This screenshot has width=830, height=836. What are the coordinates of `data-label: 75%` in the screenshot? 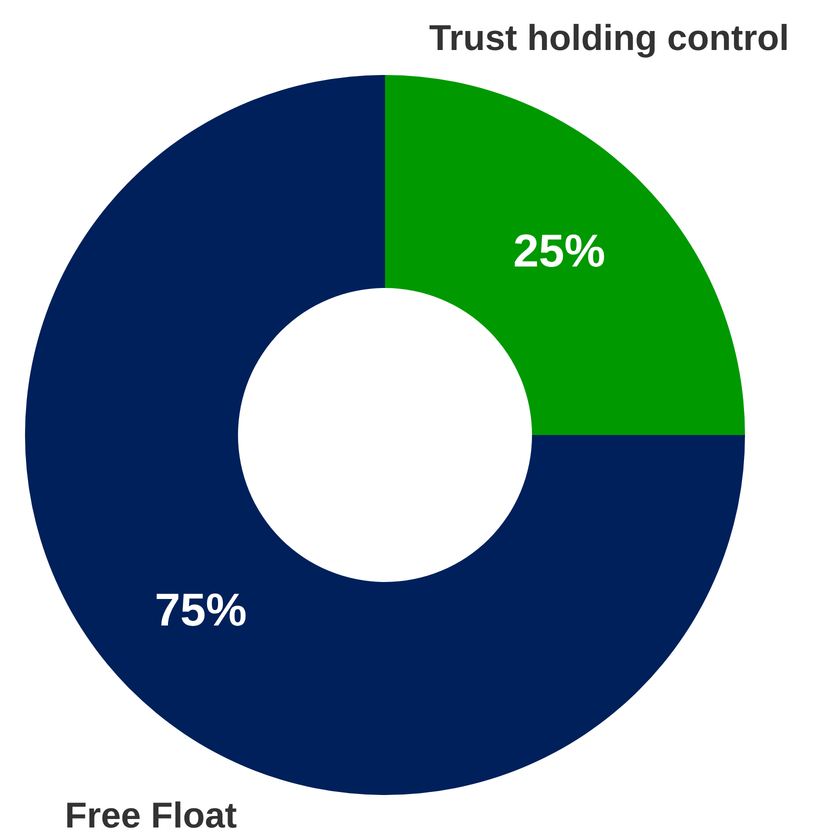 It's located at (200, 609).